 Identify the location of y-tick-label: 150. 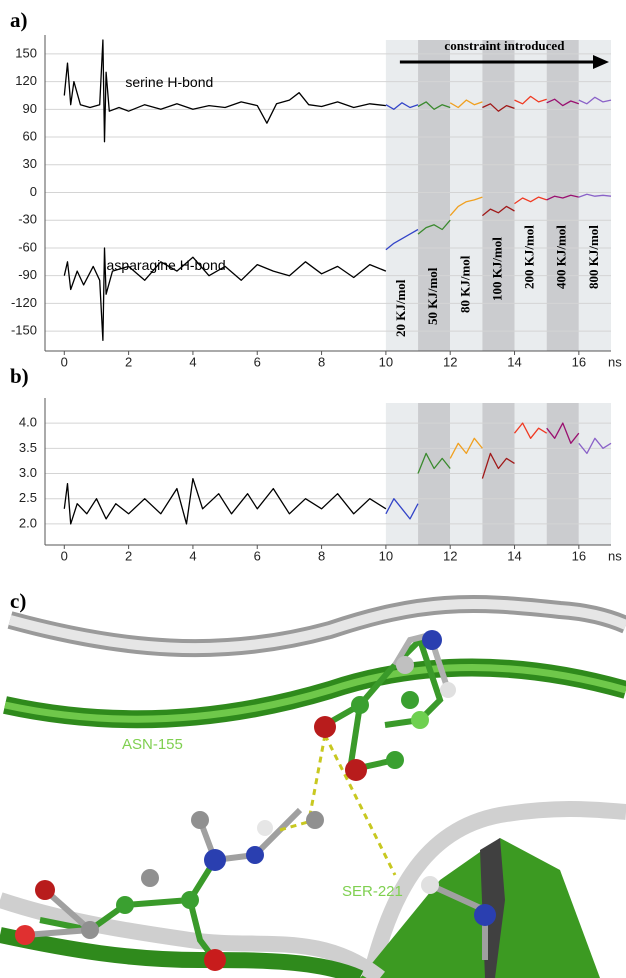
(26, 52).